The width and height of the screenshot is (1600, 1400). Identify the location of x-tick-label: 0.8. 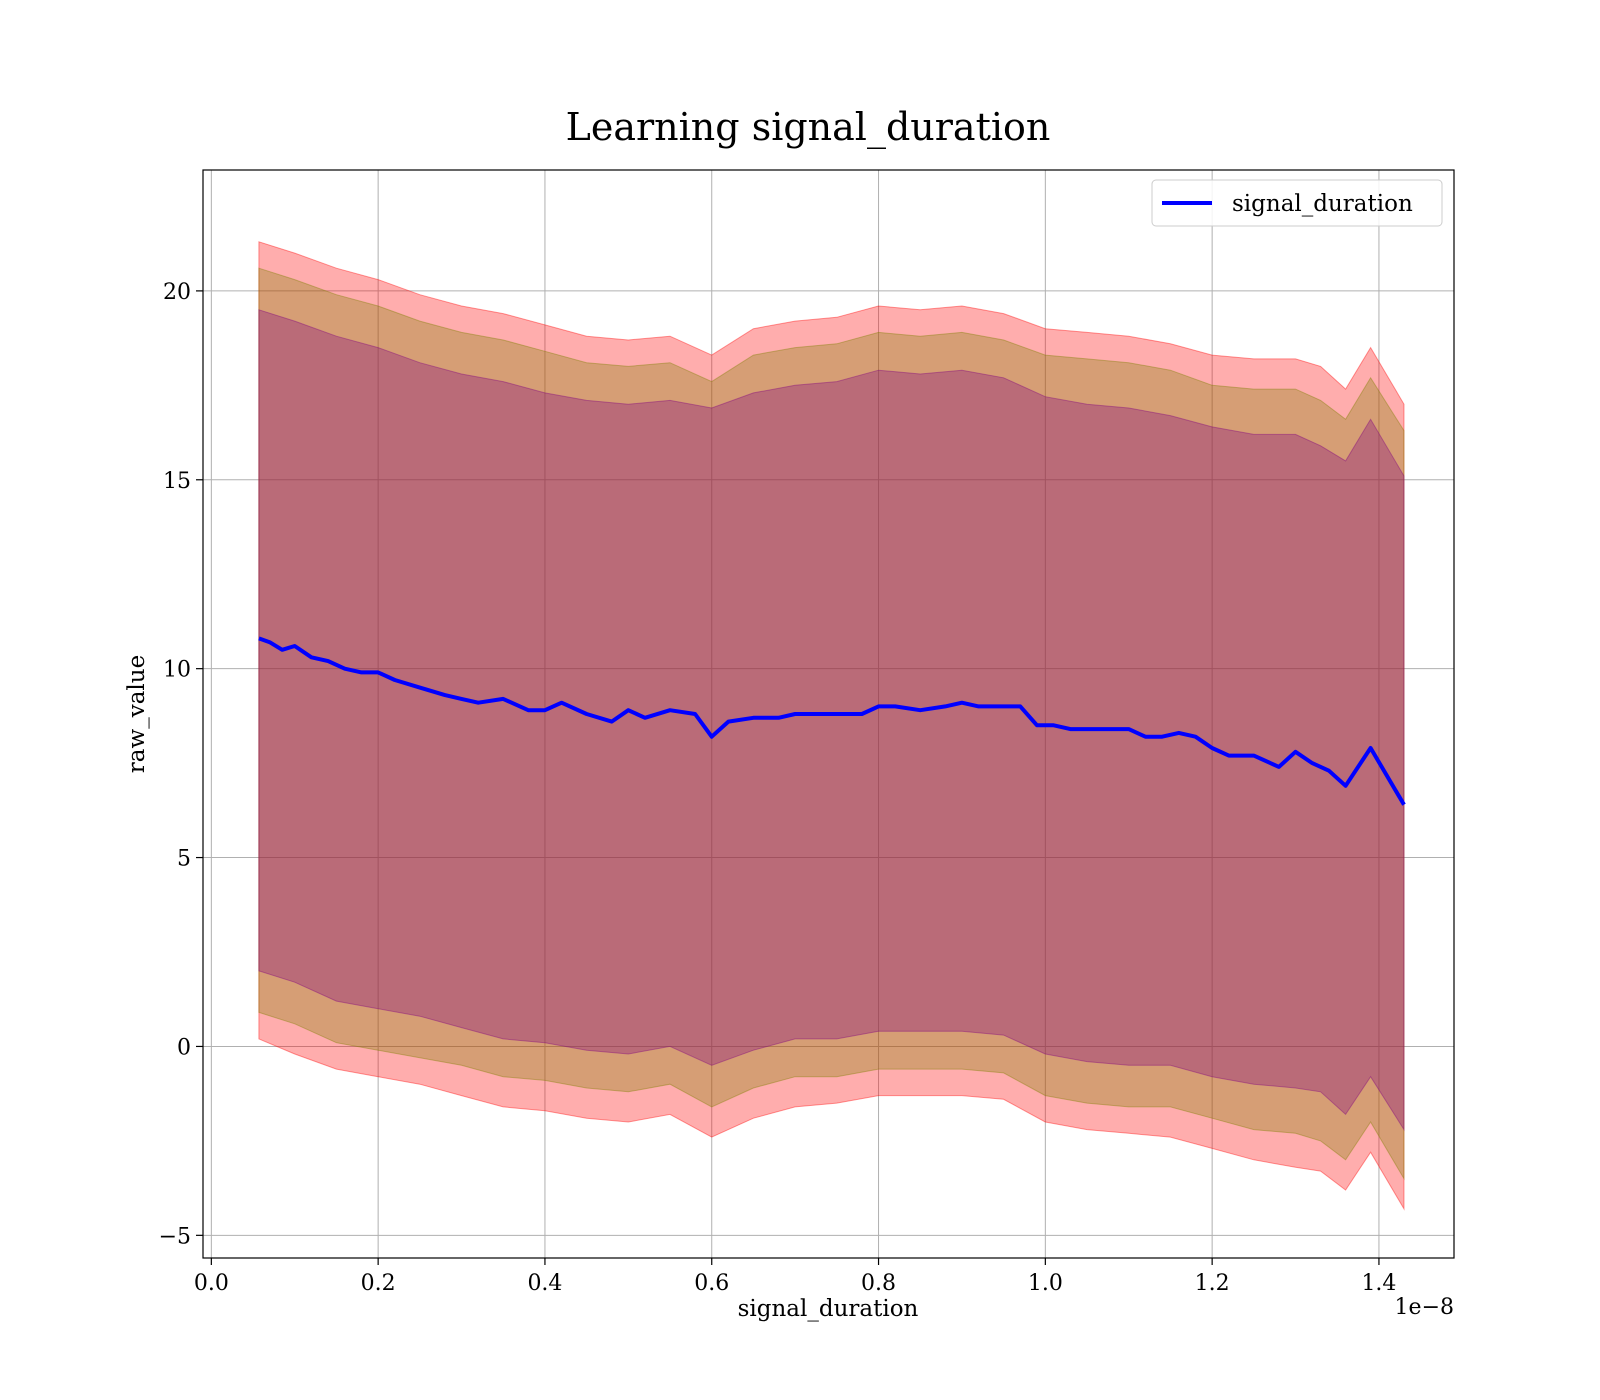
(878, 1283).